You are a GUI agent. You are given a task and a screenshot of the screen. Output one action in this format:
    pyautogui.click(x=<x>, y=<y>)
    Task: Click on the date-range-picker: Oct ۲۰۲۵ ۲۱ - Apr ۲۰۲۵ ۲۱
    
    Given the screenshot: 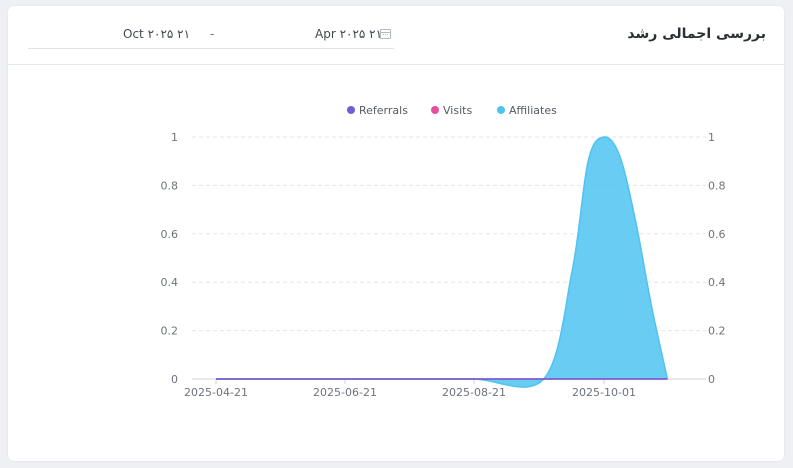 What is the action you would take?
    pyautogui.click(x=211, y=34)
    